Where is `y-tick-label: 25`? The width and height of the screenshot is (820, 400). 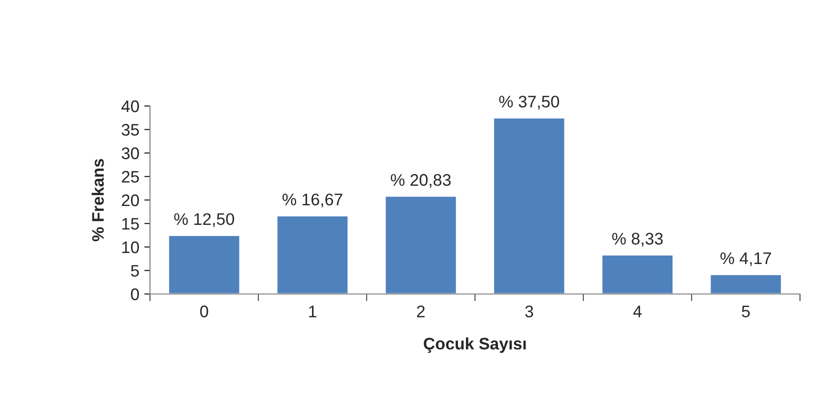
y-tick-label: 25 is located at coordinates (130, 176).